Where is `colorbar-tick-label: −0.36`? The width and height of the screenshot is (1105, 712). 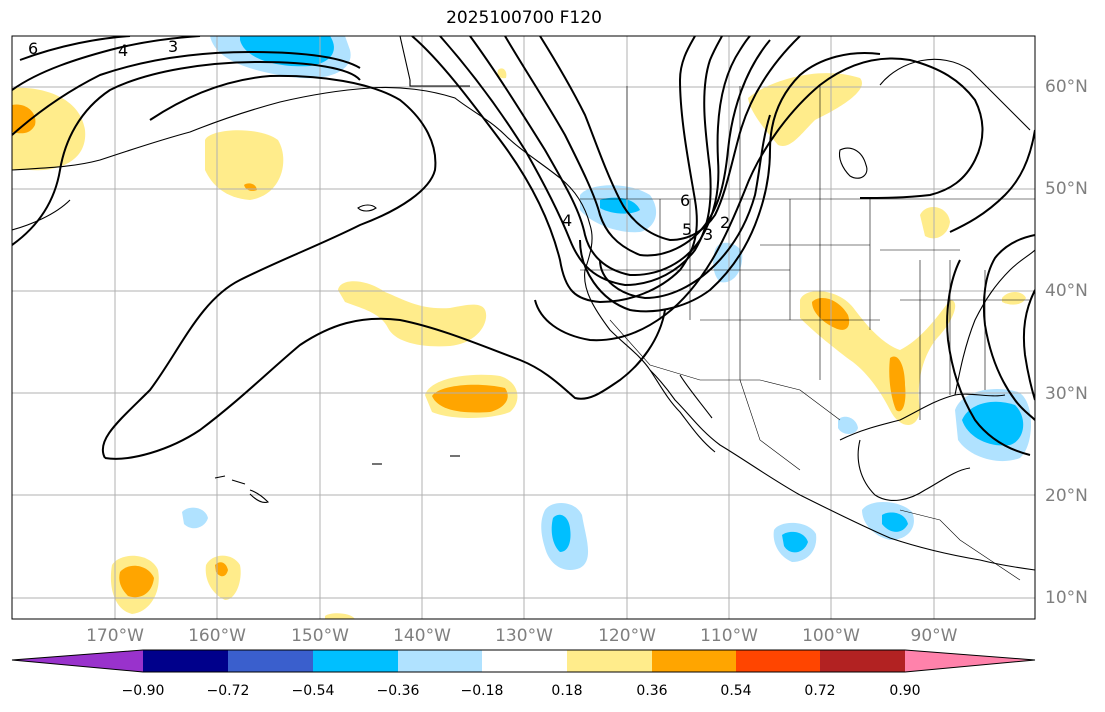
colorbar-tick-label: −0.36 is located at coordinates (398, 691).